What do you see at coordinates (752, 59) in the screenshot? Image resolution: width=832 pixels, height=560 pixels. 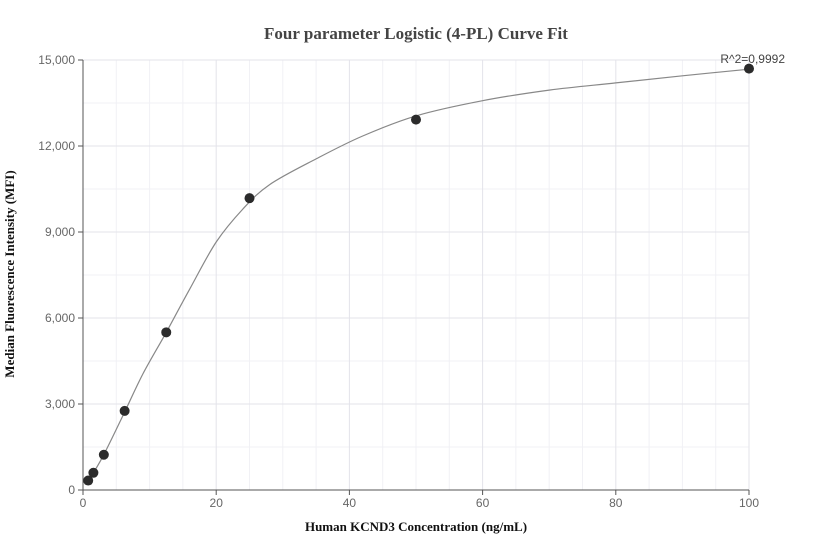 I see `r-squared-annotation: R^2=0,9992` at bounding box center [752, 59].